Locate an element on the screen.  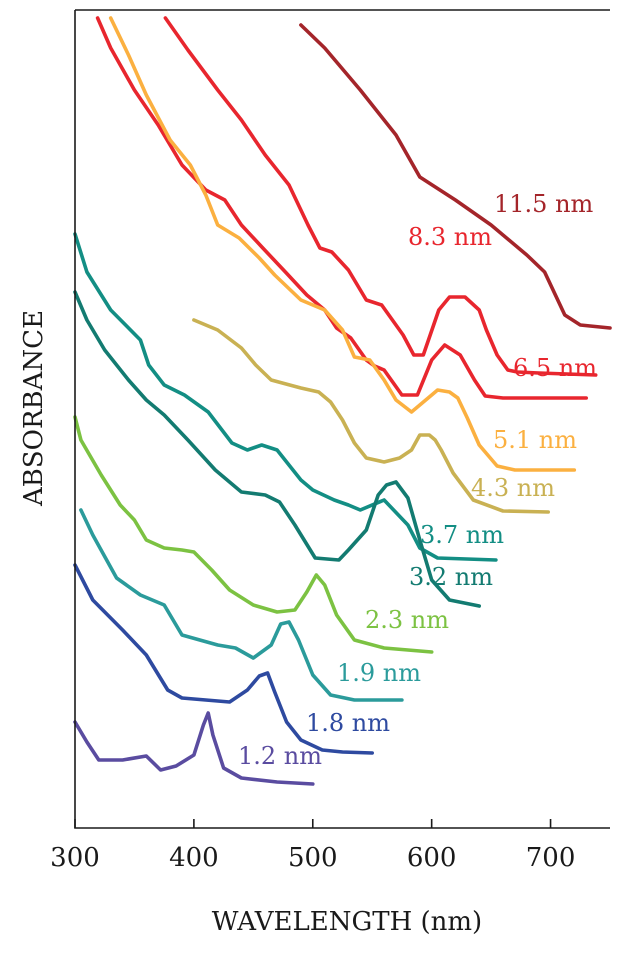
series-label-5_1-nm: 5.1 nm is located at coordinates (535, 440).